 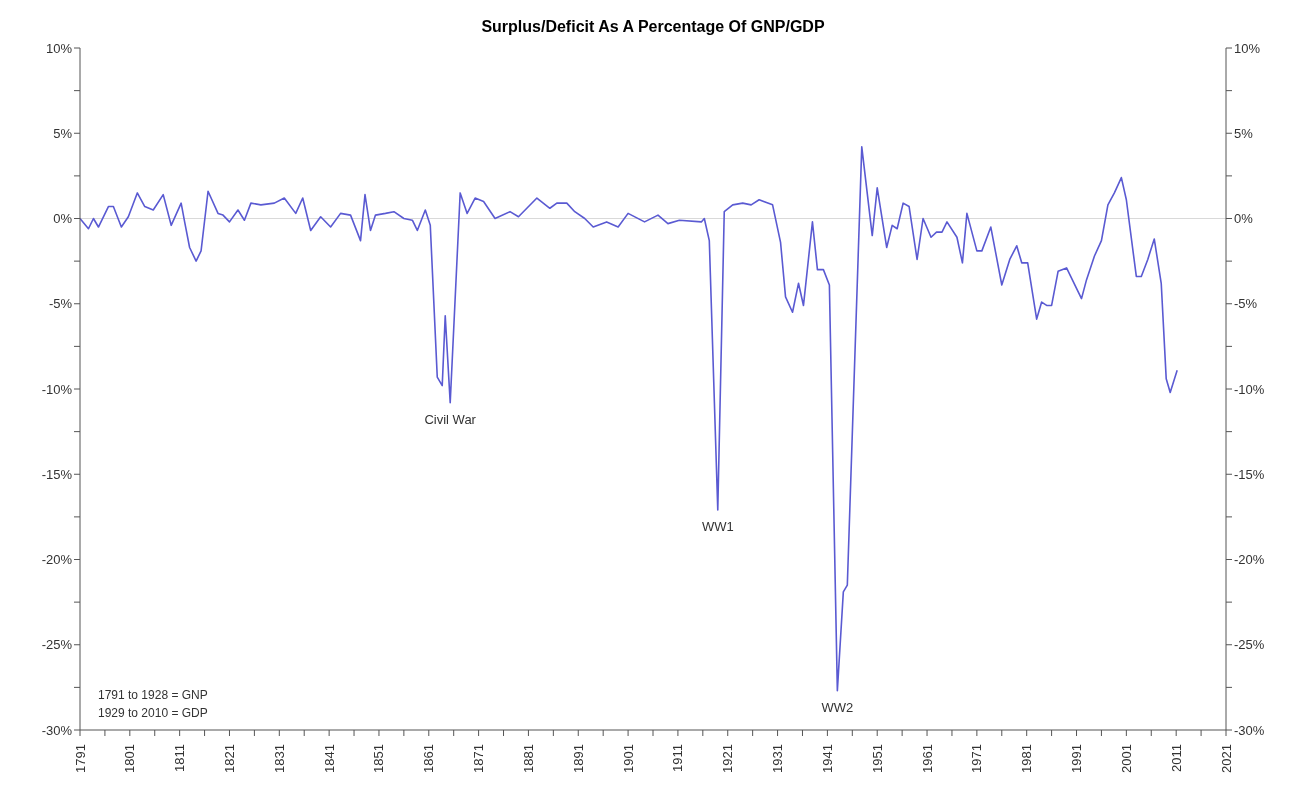 I want to click on y2-tick-label: 5%, so click(x=1244, y=133).